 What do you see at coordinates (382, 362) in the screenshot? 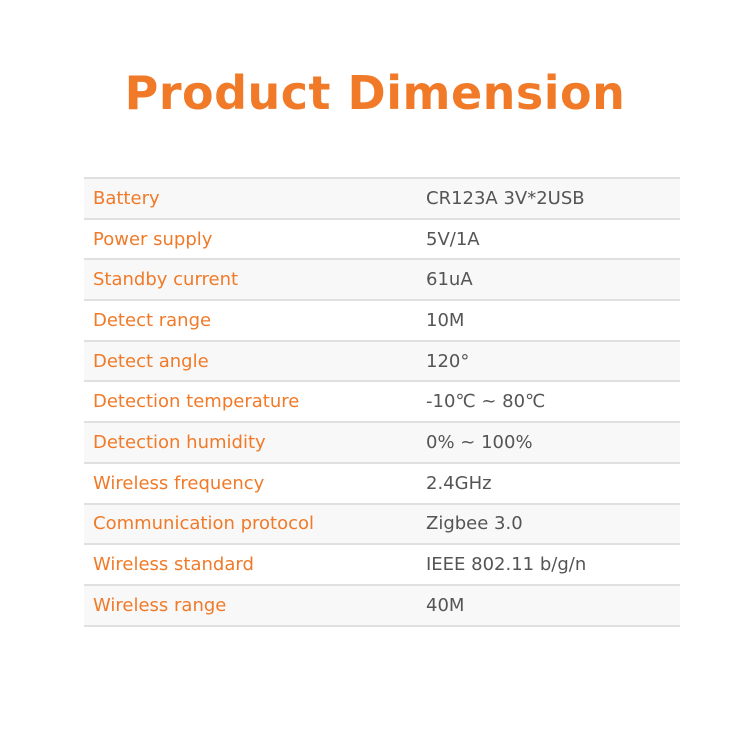
I see `spec-row: Detect angle 120°` at bounding box center [382, 362].